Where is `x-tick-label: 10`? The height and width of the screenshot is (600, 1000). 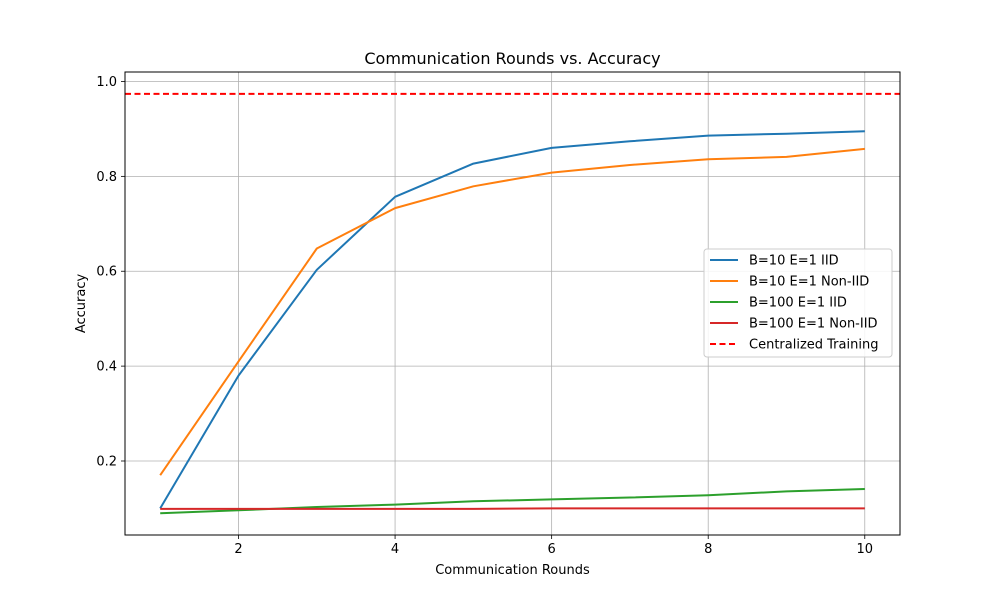 x-tick-label: 10 is located at coordinates (864, 549).